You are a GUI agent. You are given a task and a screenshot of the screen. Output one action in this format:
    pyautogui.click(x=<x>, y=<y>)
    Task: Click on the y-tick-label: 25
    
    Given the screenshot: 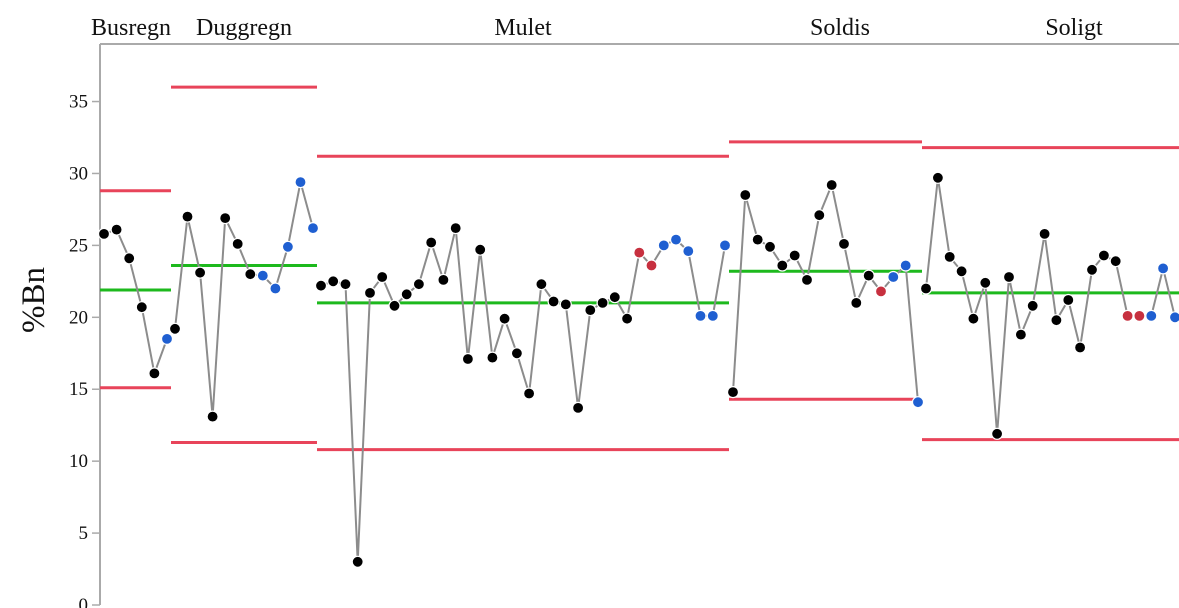 What is the action you would take?
    pyautogui.click(x=78, y=245)
    